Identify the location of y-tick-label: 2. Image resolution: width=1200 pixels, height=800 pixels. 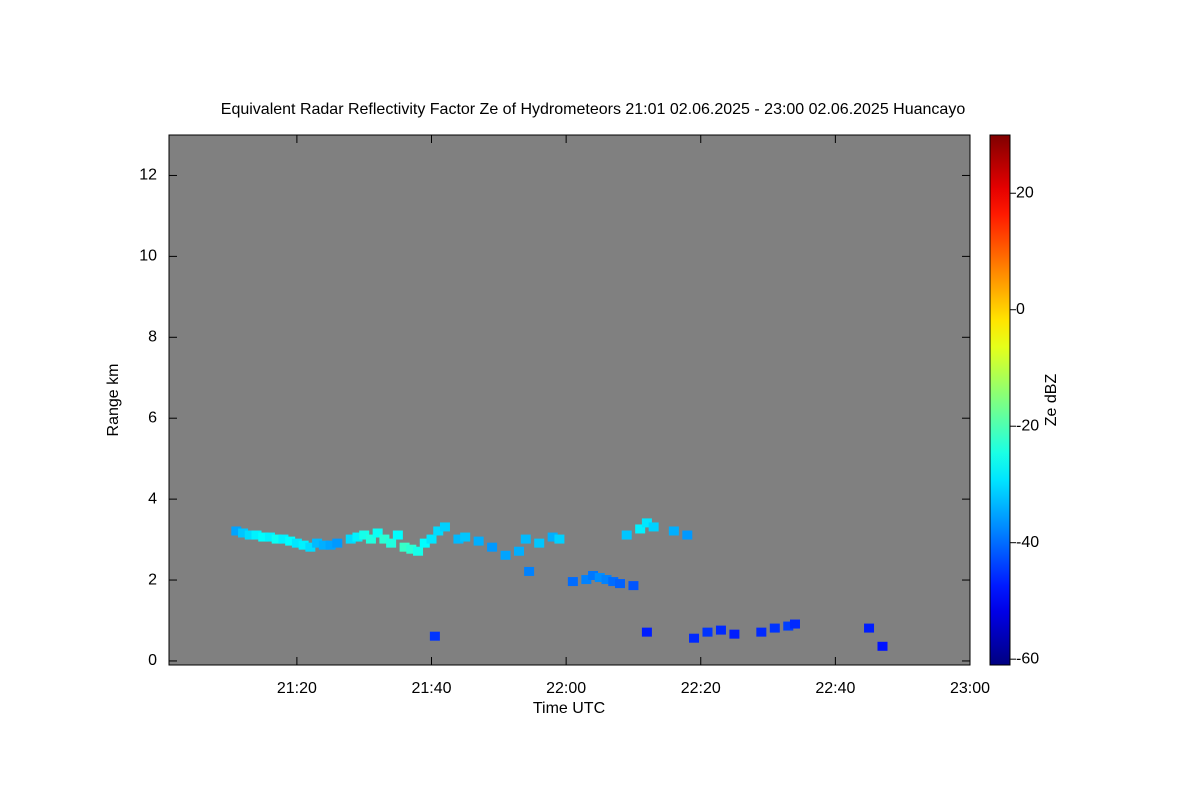
(152, 579).